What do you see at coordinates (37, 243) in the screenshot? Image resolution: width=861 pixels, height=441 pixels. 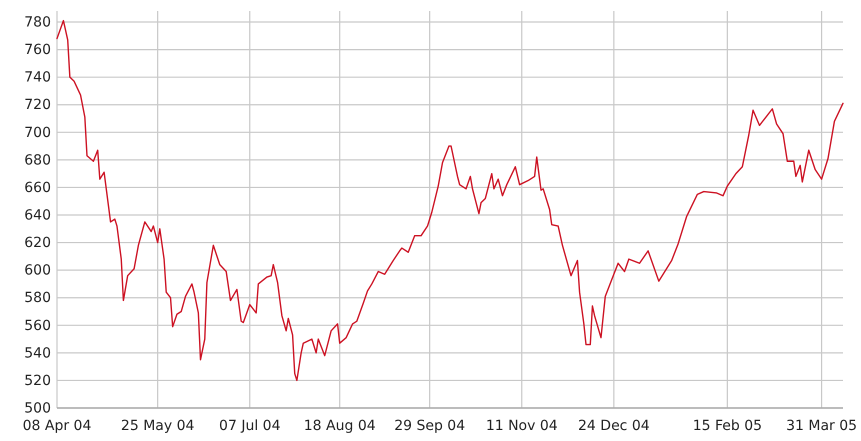 I see `y-tick-label: 620` at bounding box center [37, 243].